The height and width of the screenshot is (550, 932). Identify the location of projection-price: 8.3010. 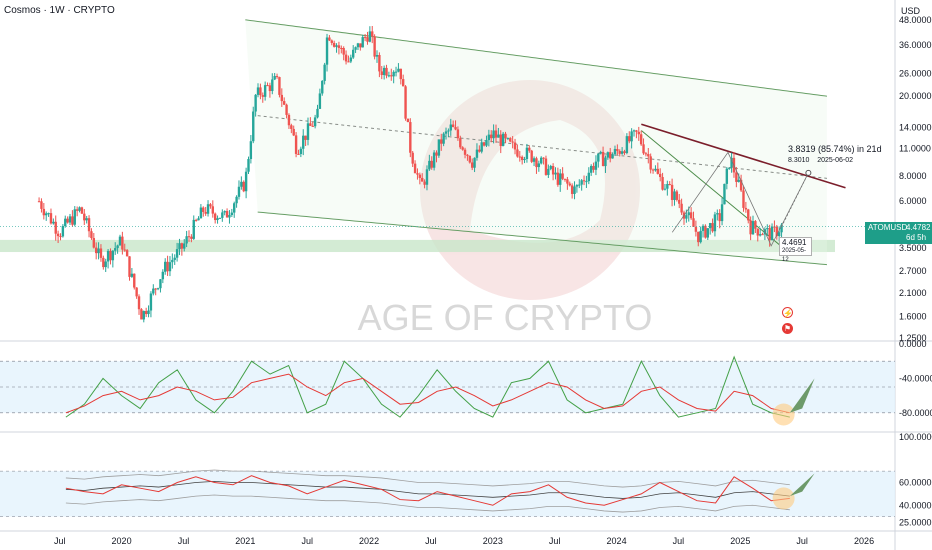
(799, 160).